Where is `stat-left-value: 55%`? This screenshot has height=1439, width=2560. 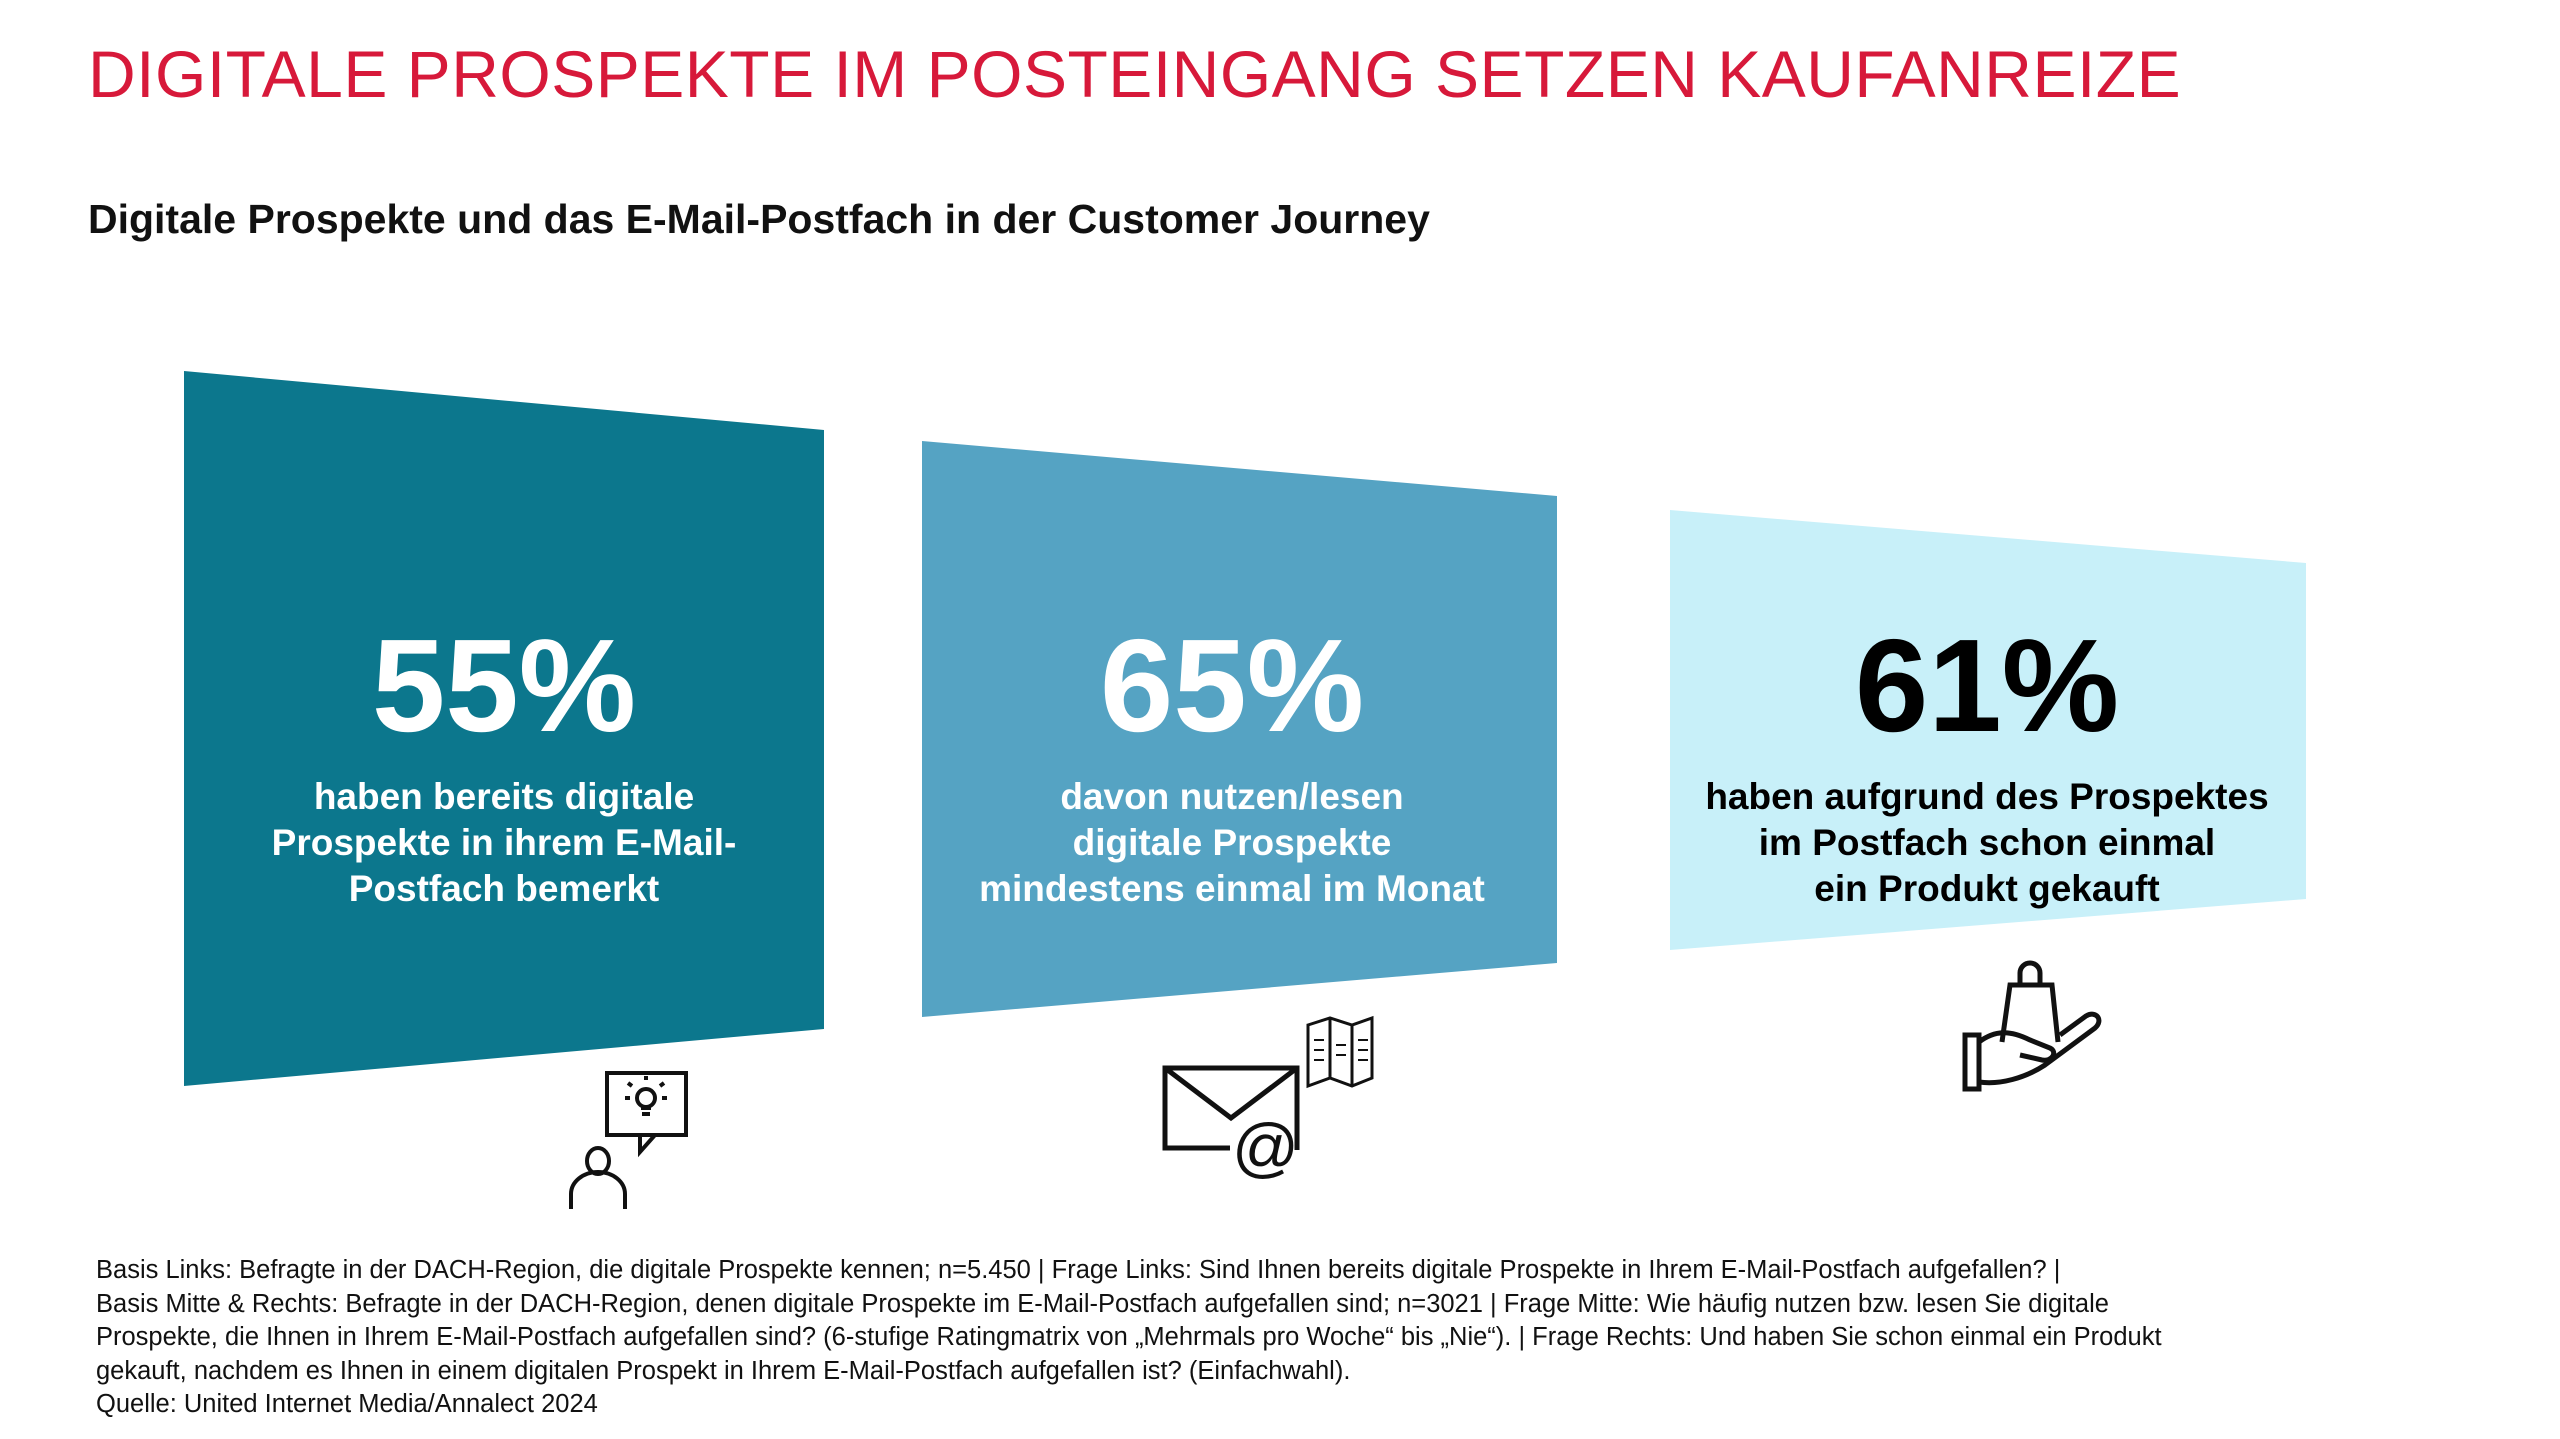
stat-left-value: 55% is located at coordinates (504, 685).